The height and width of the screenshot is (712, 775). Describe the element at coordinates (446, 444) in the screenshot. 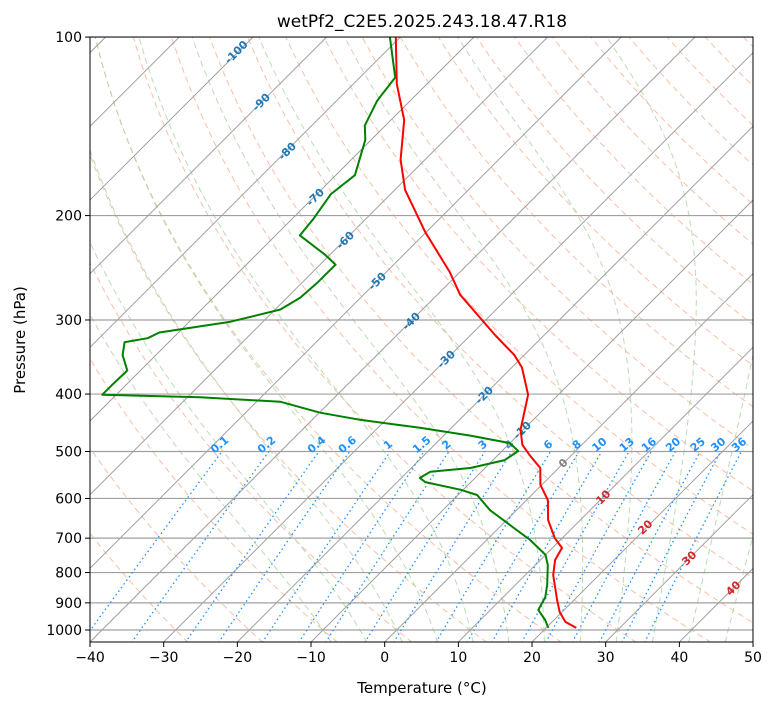

I see `mixing-ratio-label: 2` at that location.